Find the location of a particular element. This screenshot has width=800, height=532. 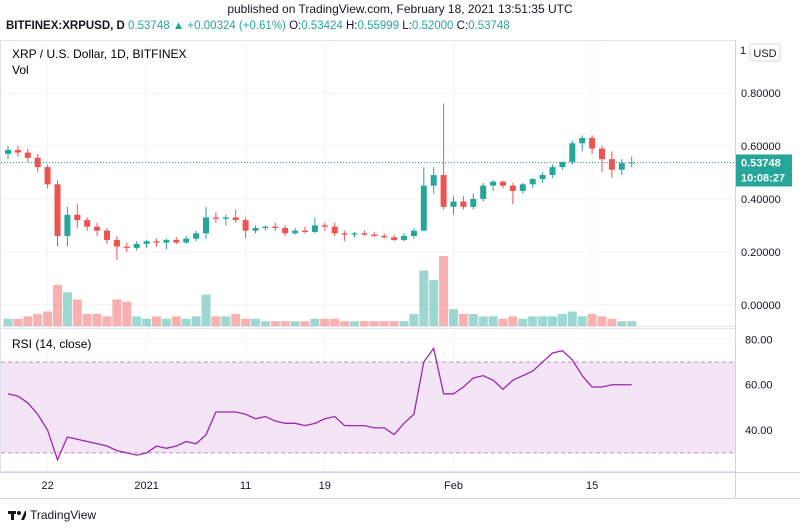

tradingview-logo-icon is located at coordinates (17, 515).